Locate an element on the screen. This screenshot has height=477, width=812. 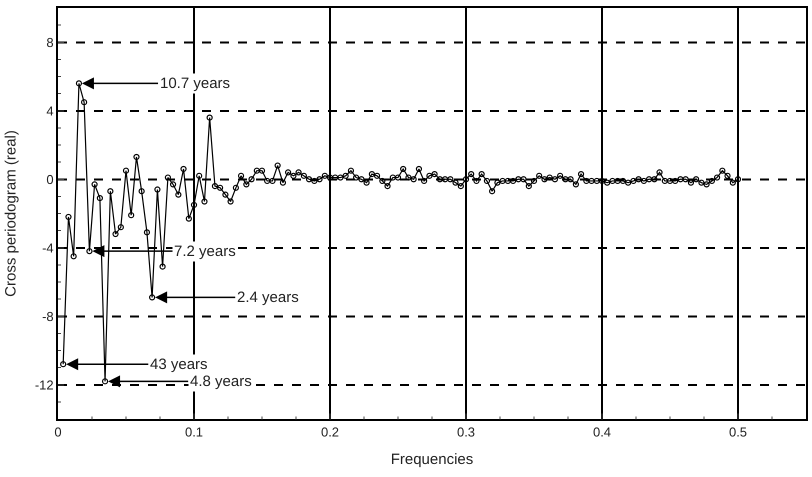
annotation: 2.4 years is located at coordinates (268, 297).